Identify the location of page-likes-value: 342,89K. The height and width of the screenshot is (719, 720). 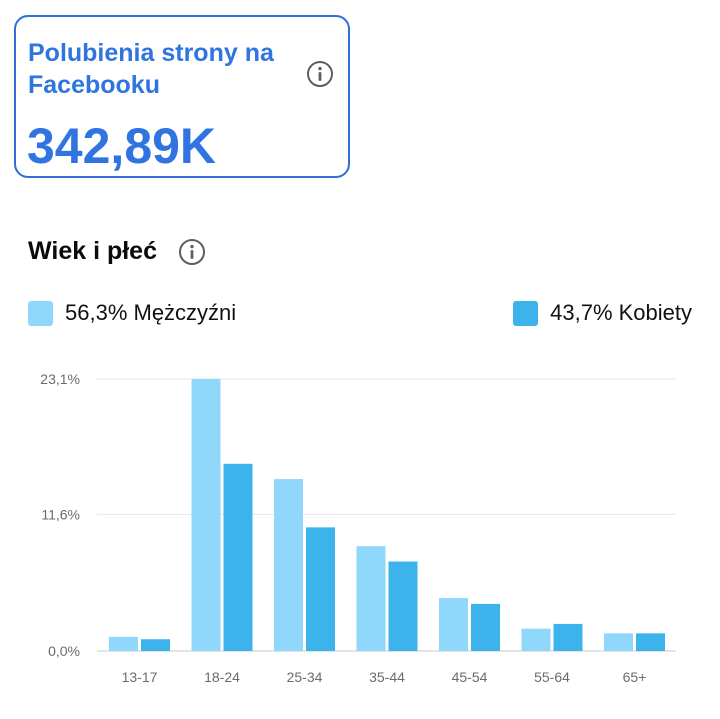
(122, 146).